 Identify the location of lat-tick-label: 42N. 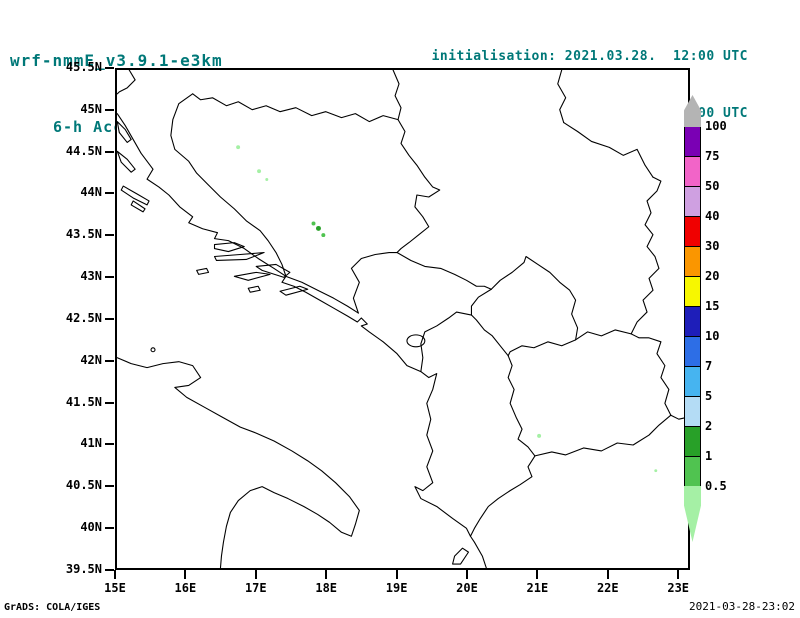
(91, 359).